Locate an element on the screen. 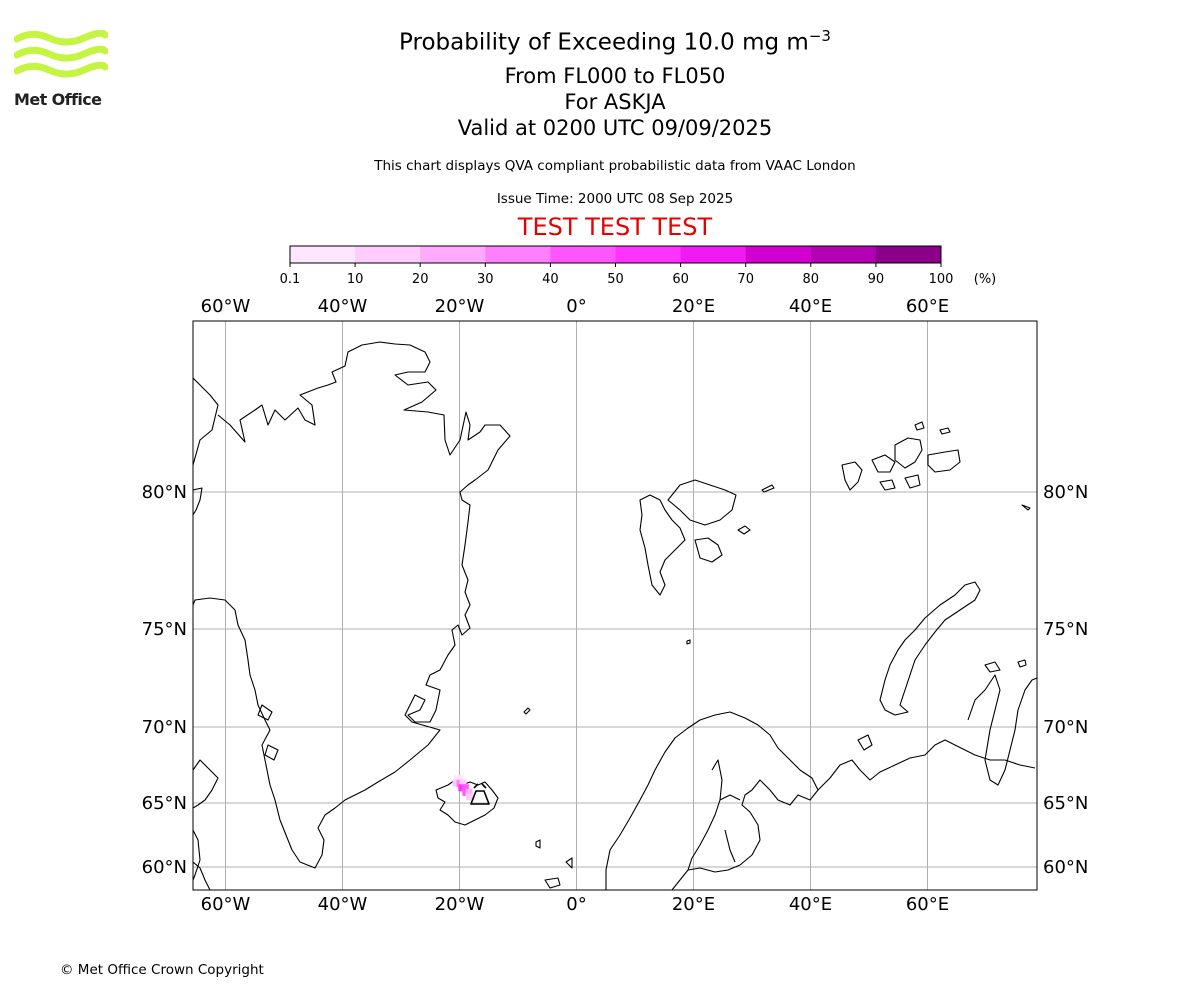 This screenshot has width=1200, height=1000. met-office-logo: Met Office is located at coordinates (61, 70).